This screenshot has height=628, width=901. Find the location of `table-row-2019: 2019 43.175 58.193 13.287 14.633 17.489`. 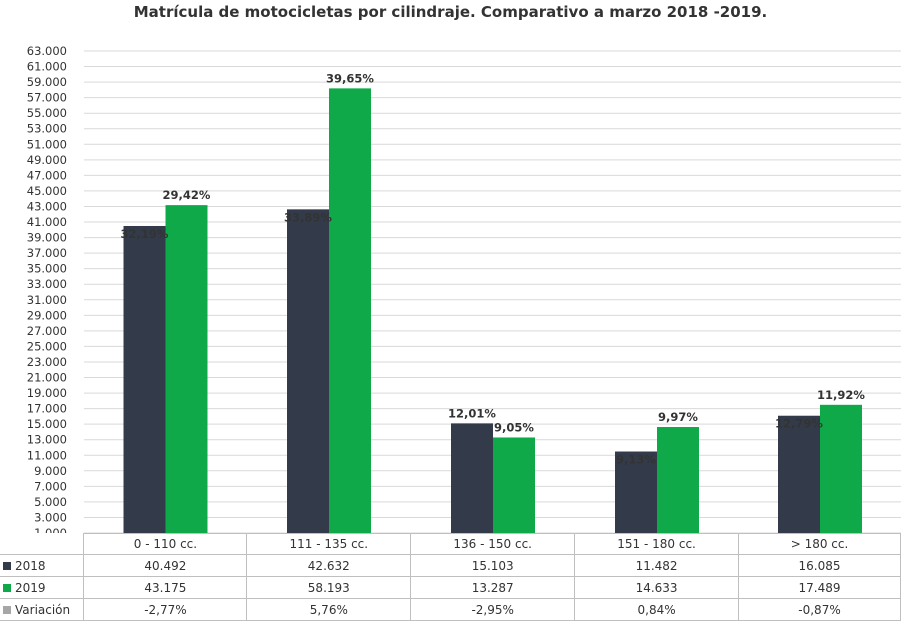

table-row-2019: 2019 43.175 58.193 13.287 14.633 17.489 is located at coordinates (450, 587).